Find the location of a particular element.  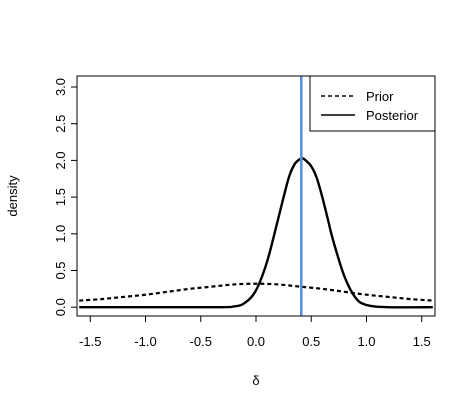

y-tick-label: 1.5 is located at coordinates (60, 197).